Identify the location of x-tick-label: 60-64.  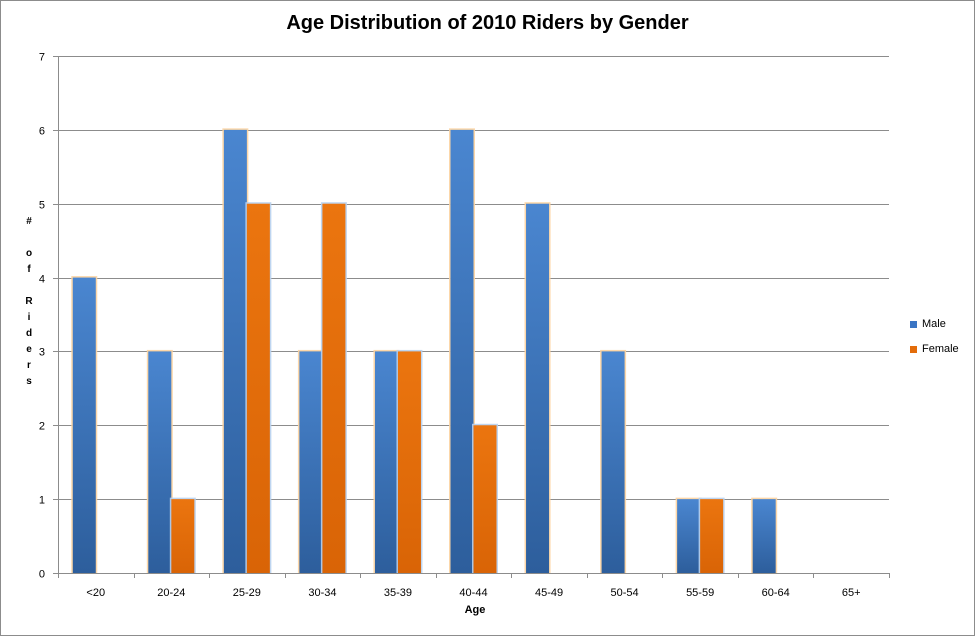
(776, 593).